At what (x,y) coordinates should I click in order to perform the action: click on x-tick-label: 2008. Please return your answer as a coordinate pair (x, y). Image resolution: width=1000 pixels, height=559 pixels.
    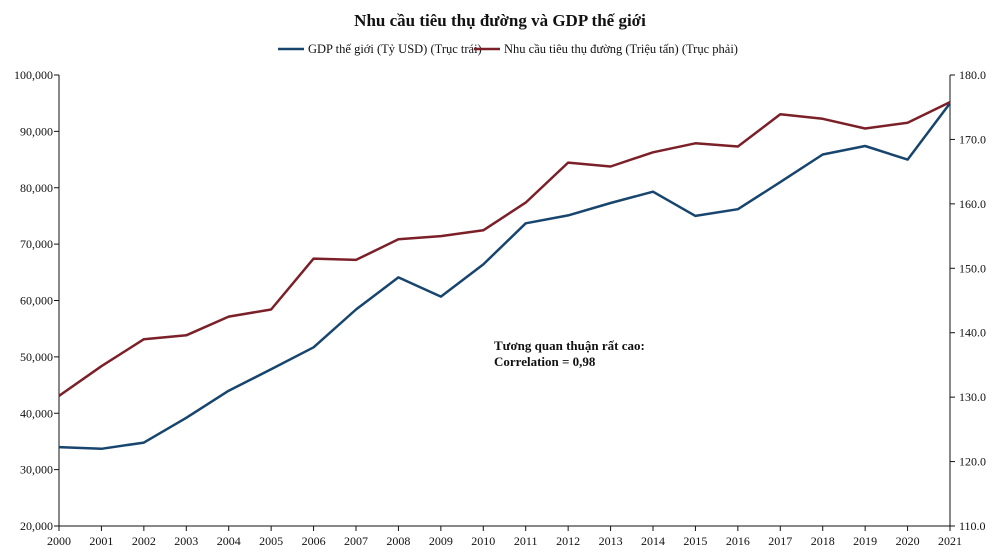
    Looking at the image, I should click on (398, 541).